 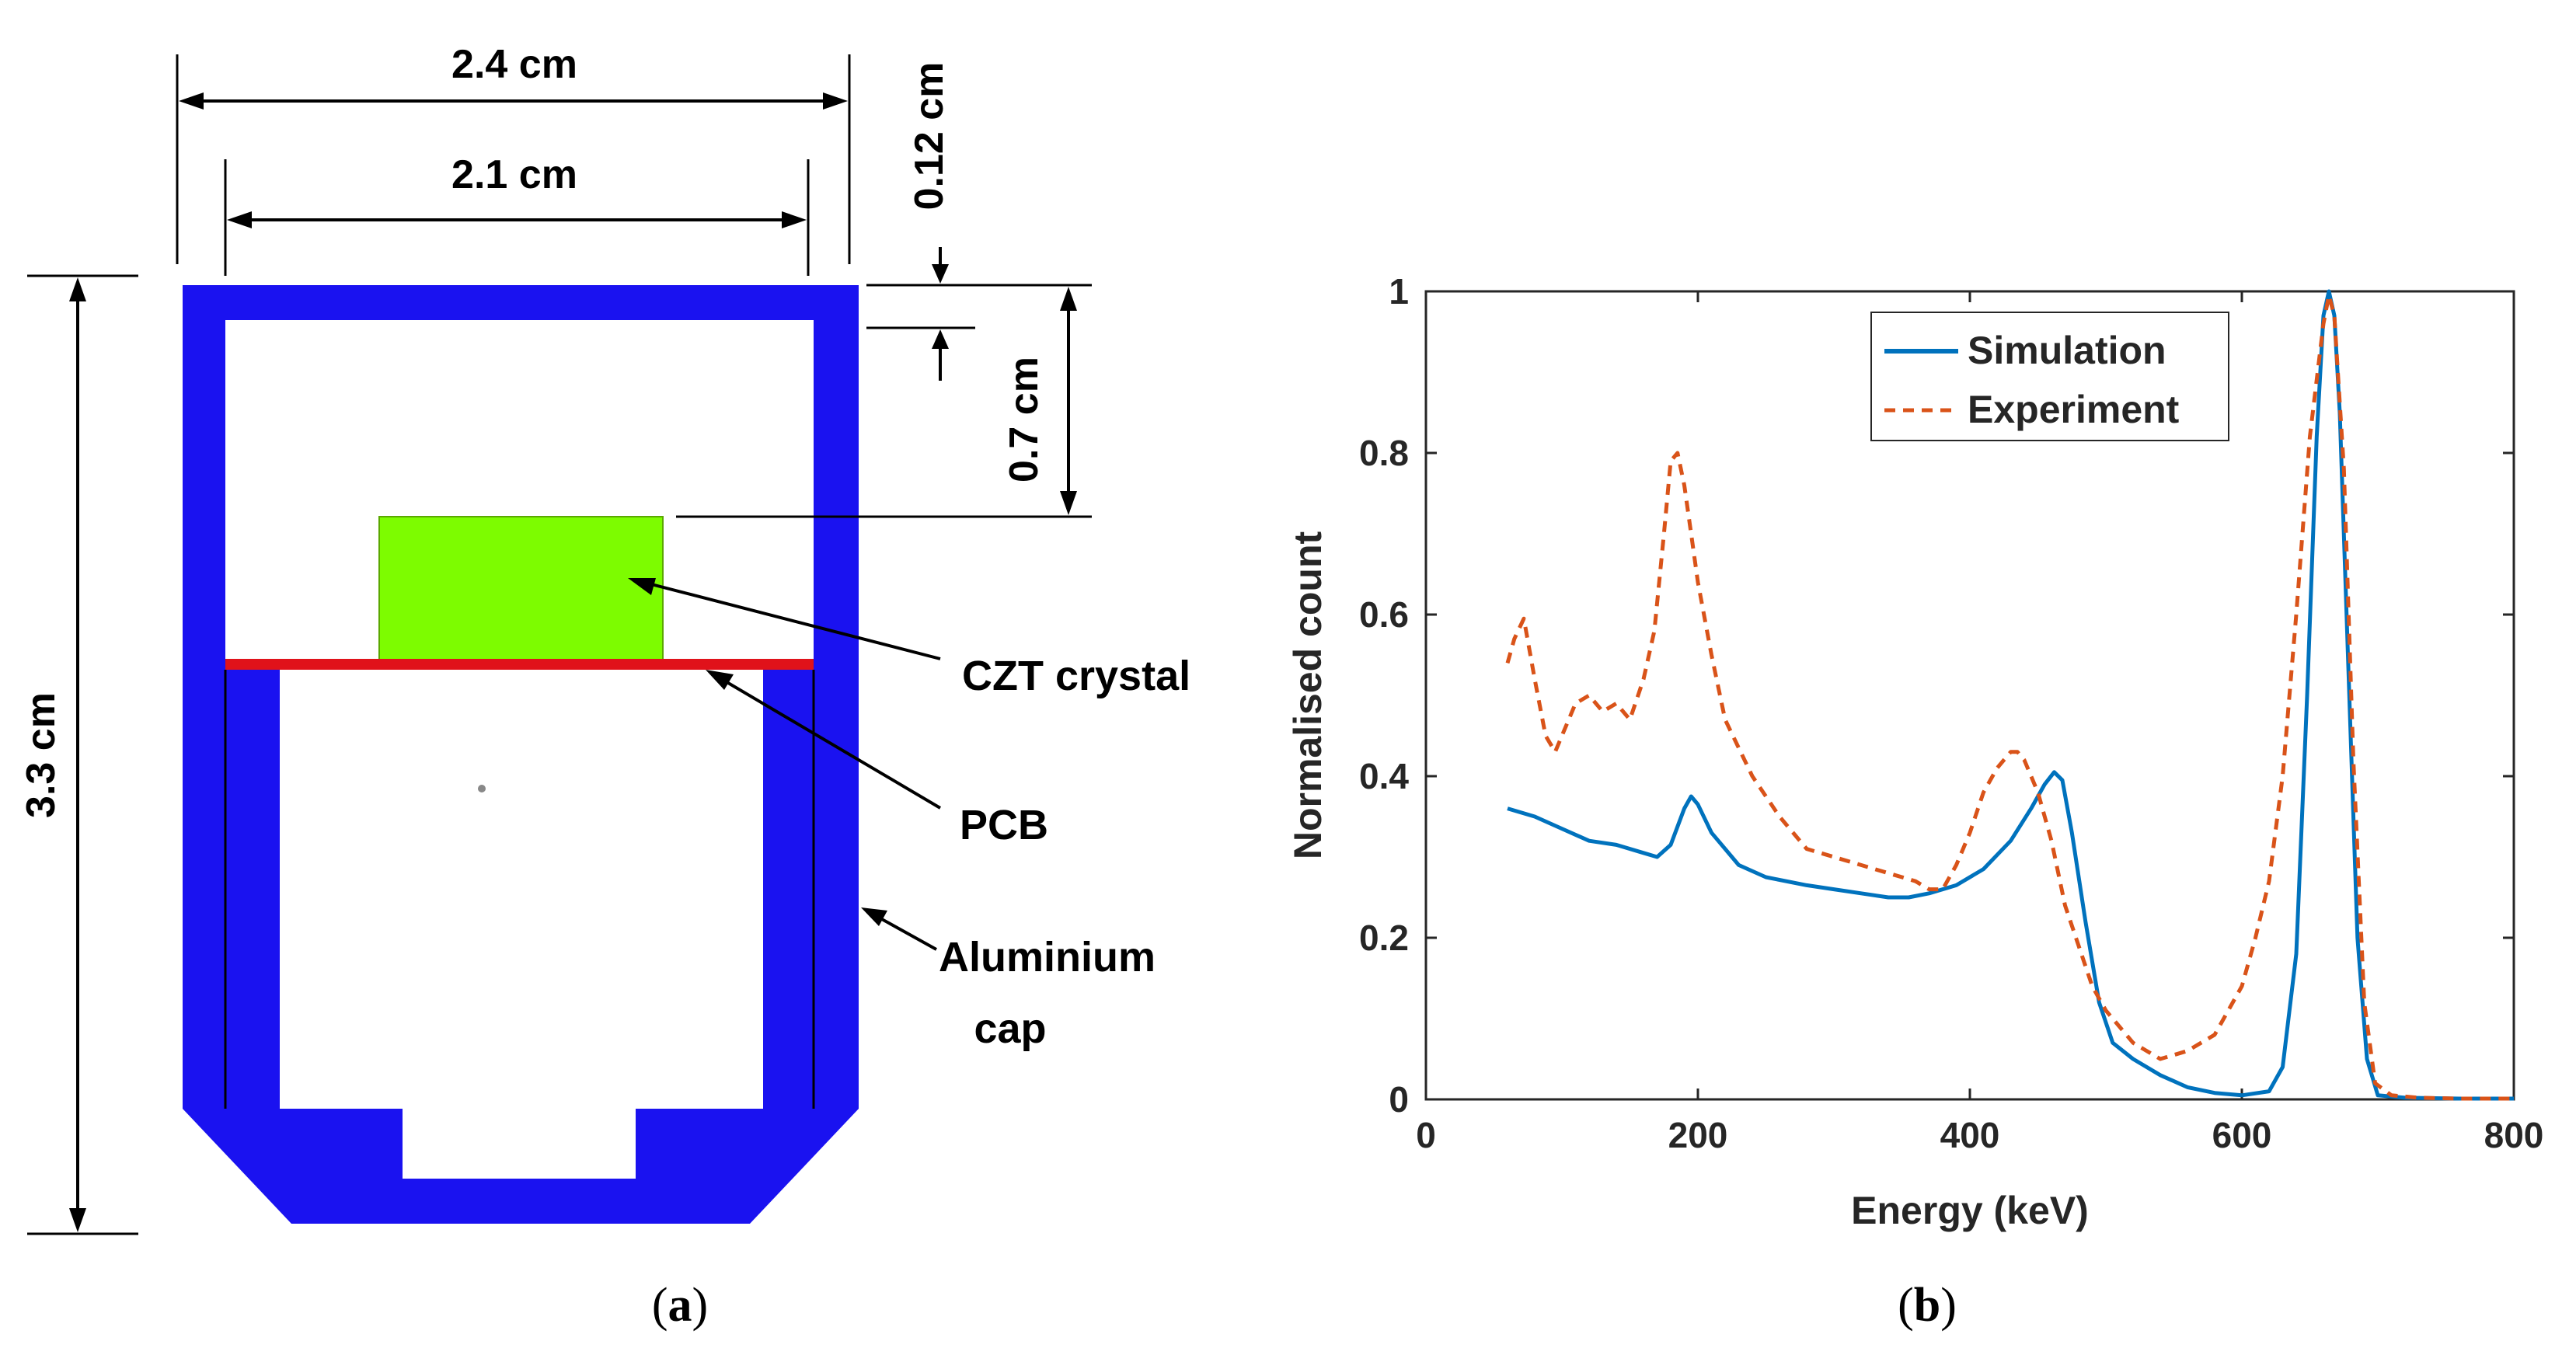 What do you see at coordinates (521, 889) in the screenshot?
I see `inner-housing` at bounding box center [521, 889].